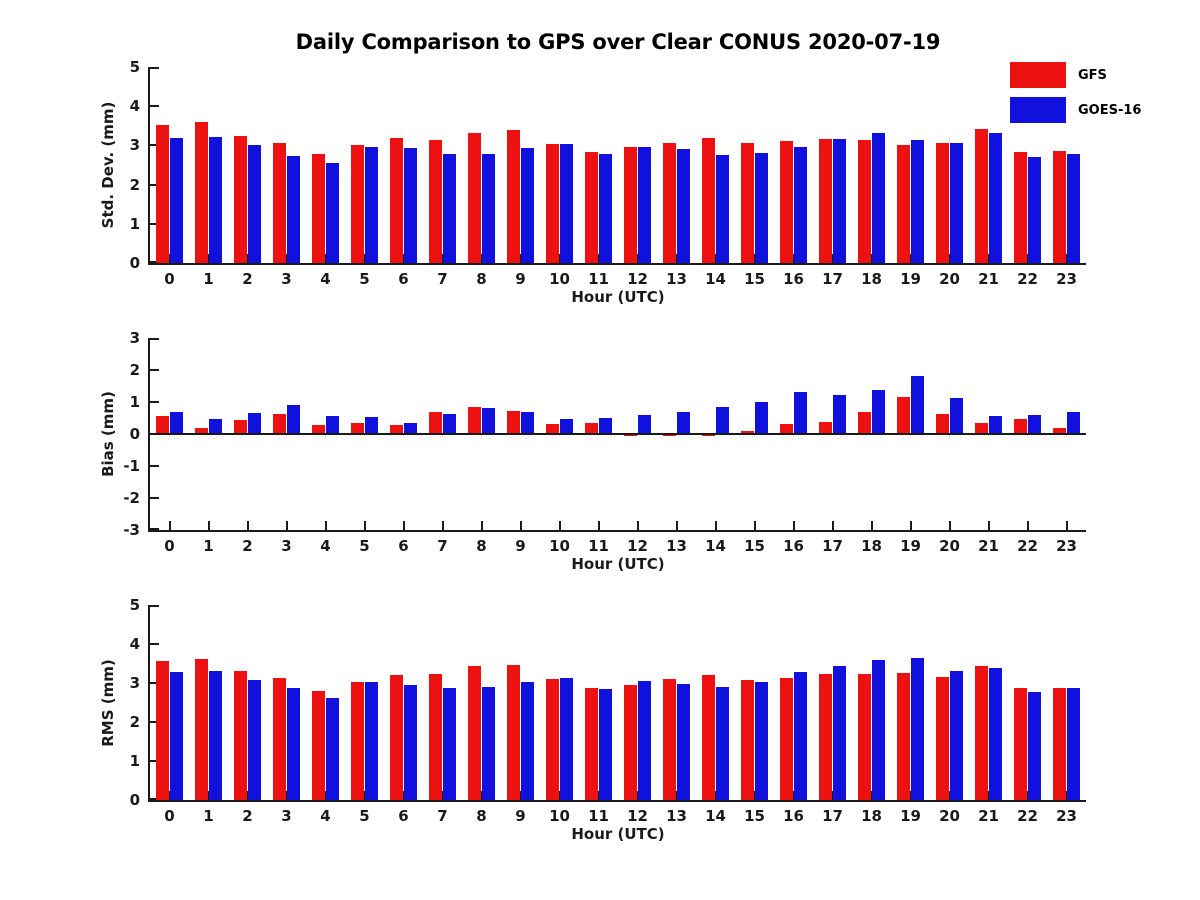 Image resolution: width=1200 pixels, height=900 pixels. I want to click on x-axis-spine, so click(617, 531).